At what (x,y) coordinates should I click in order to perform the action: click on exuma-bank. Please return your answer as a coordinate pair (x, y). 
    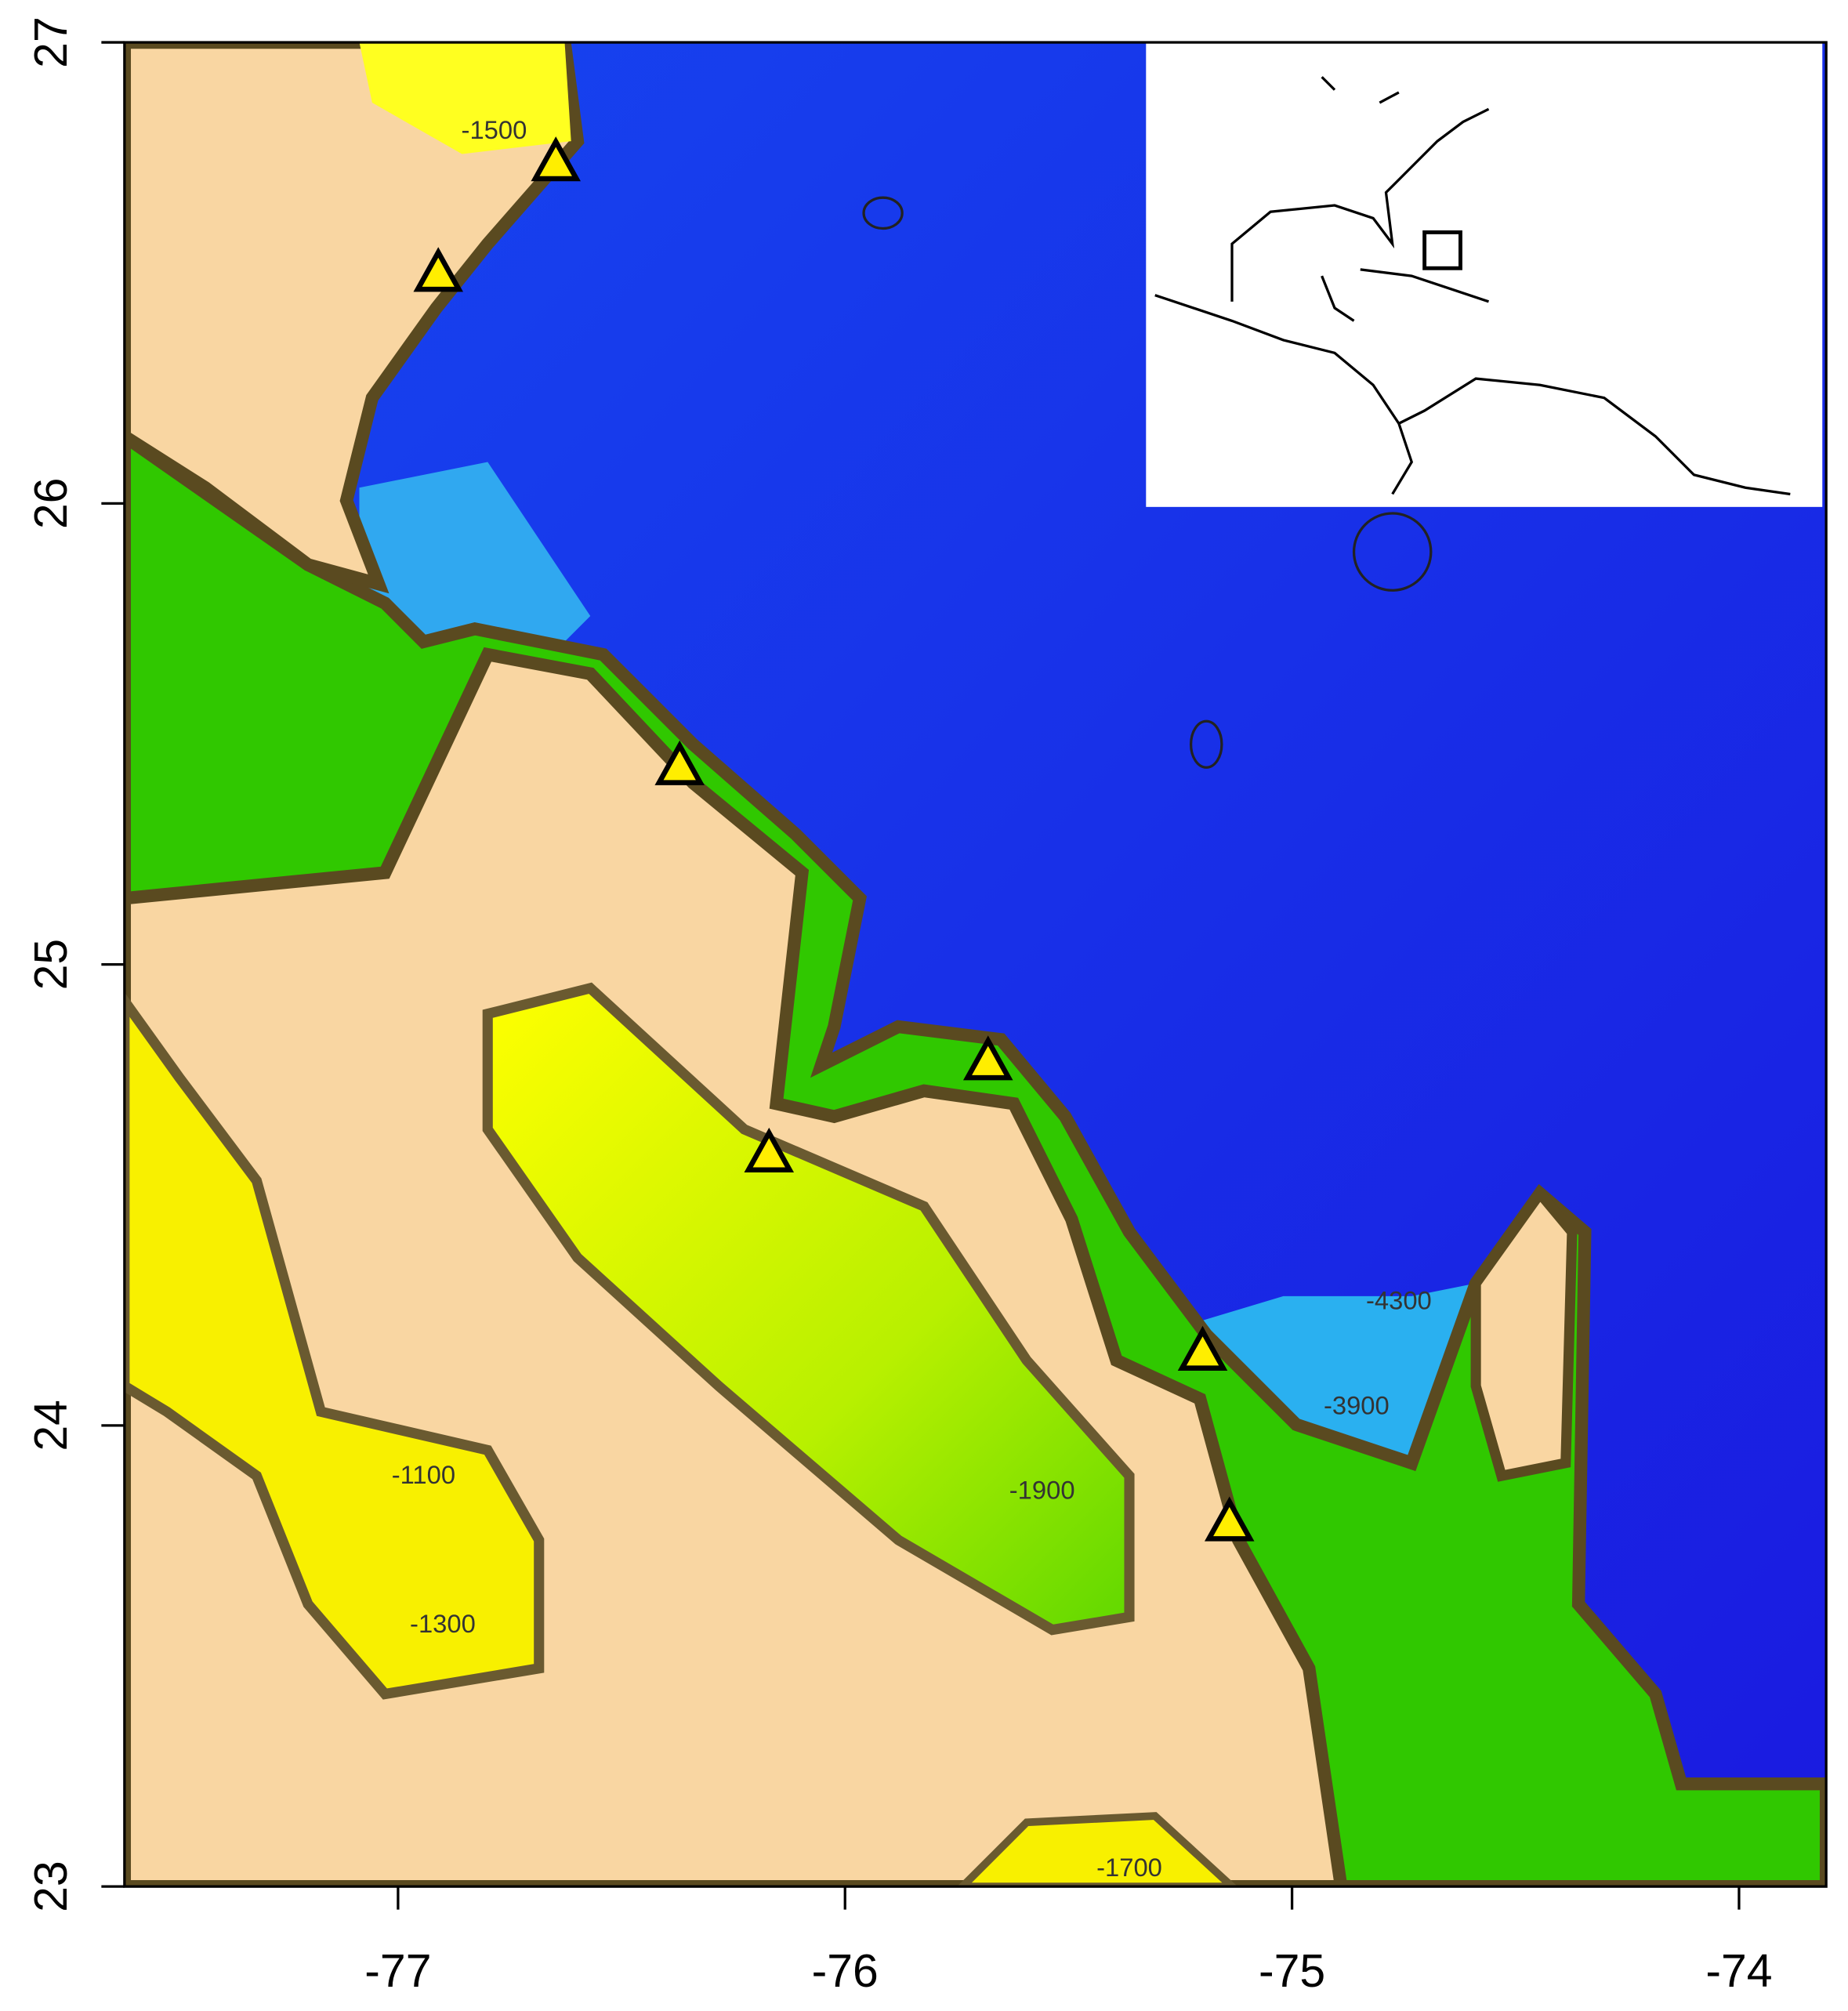
    Looking at the image, I should click on (808, 1309).